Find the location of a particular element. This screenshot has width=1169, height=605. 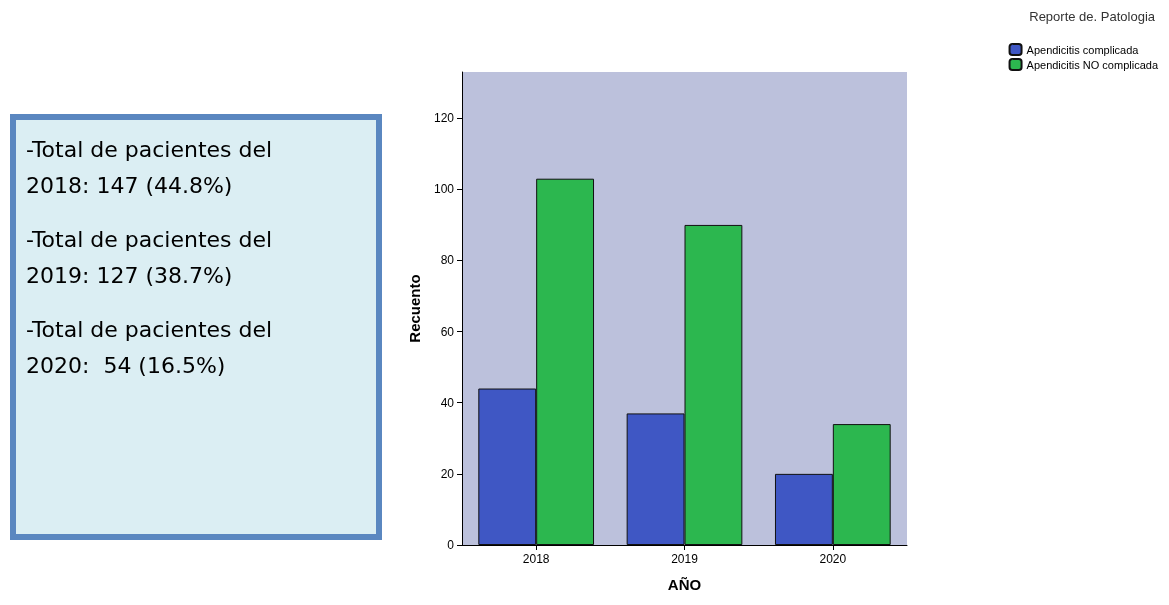

x-tick-label: 2020 is located at coordinates (833, 559).